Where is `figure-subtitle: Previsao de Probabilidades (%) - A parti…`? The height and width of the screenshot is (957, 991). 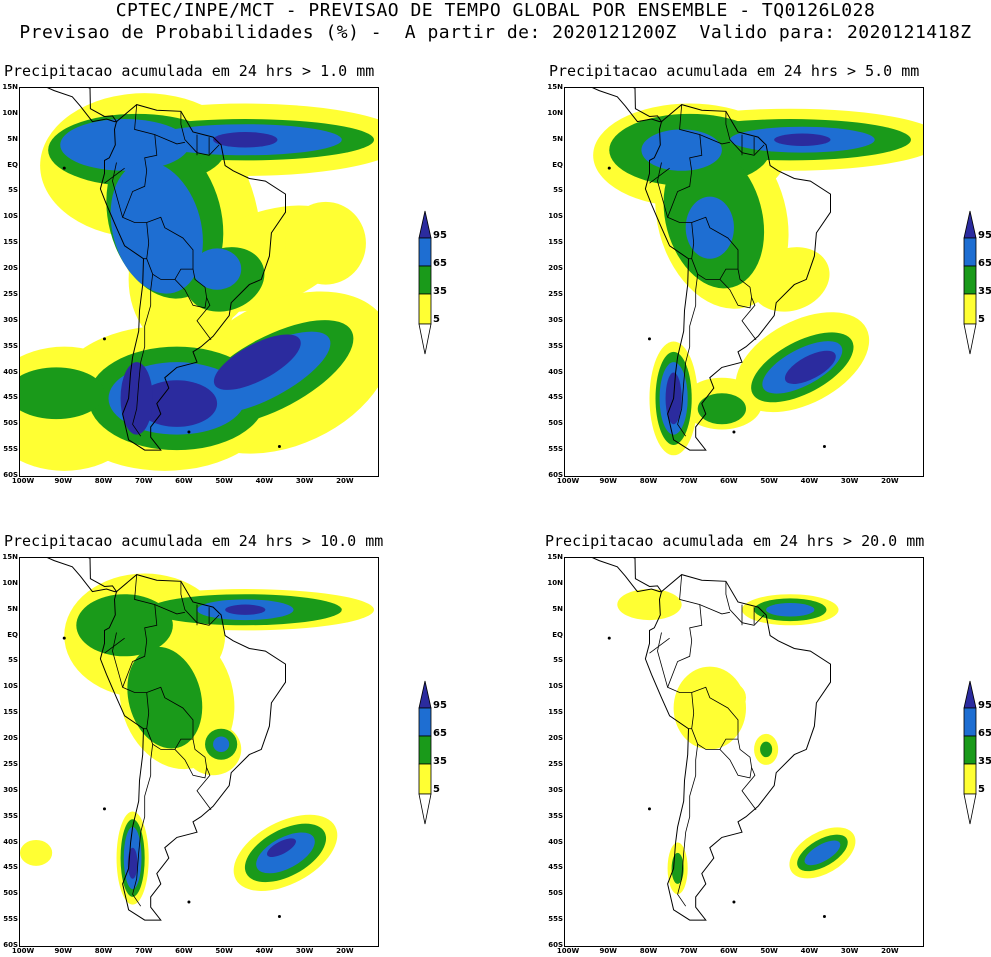
figure-subtitle: Previsao de Probabilidades (%) - A parti… is located at coordinates (495, 32).